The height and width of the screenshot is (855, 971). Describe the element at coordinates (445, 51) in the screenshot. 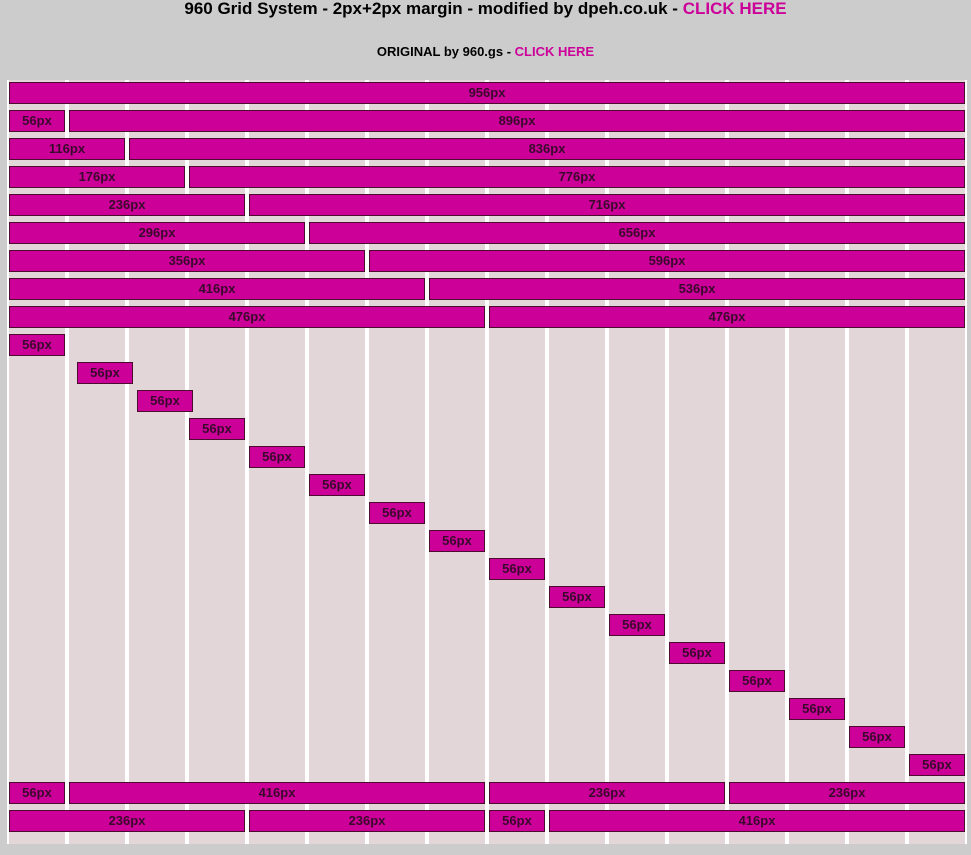

I see `page-subtitle-text: ORIGINAL by 960.gs -` at that location.